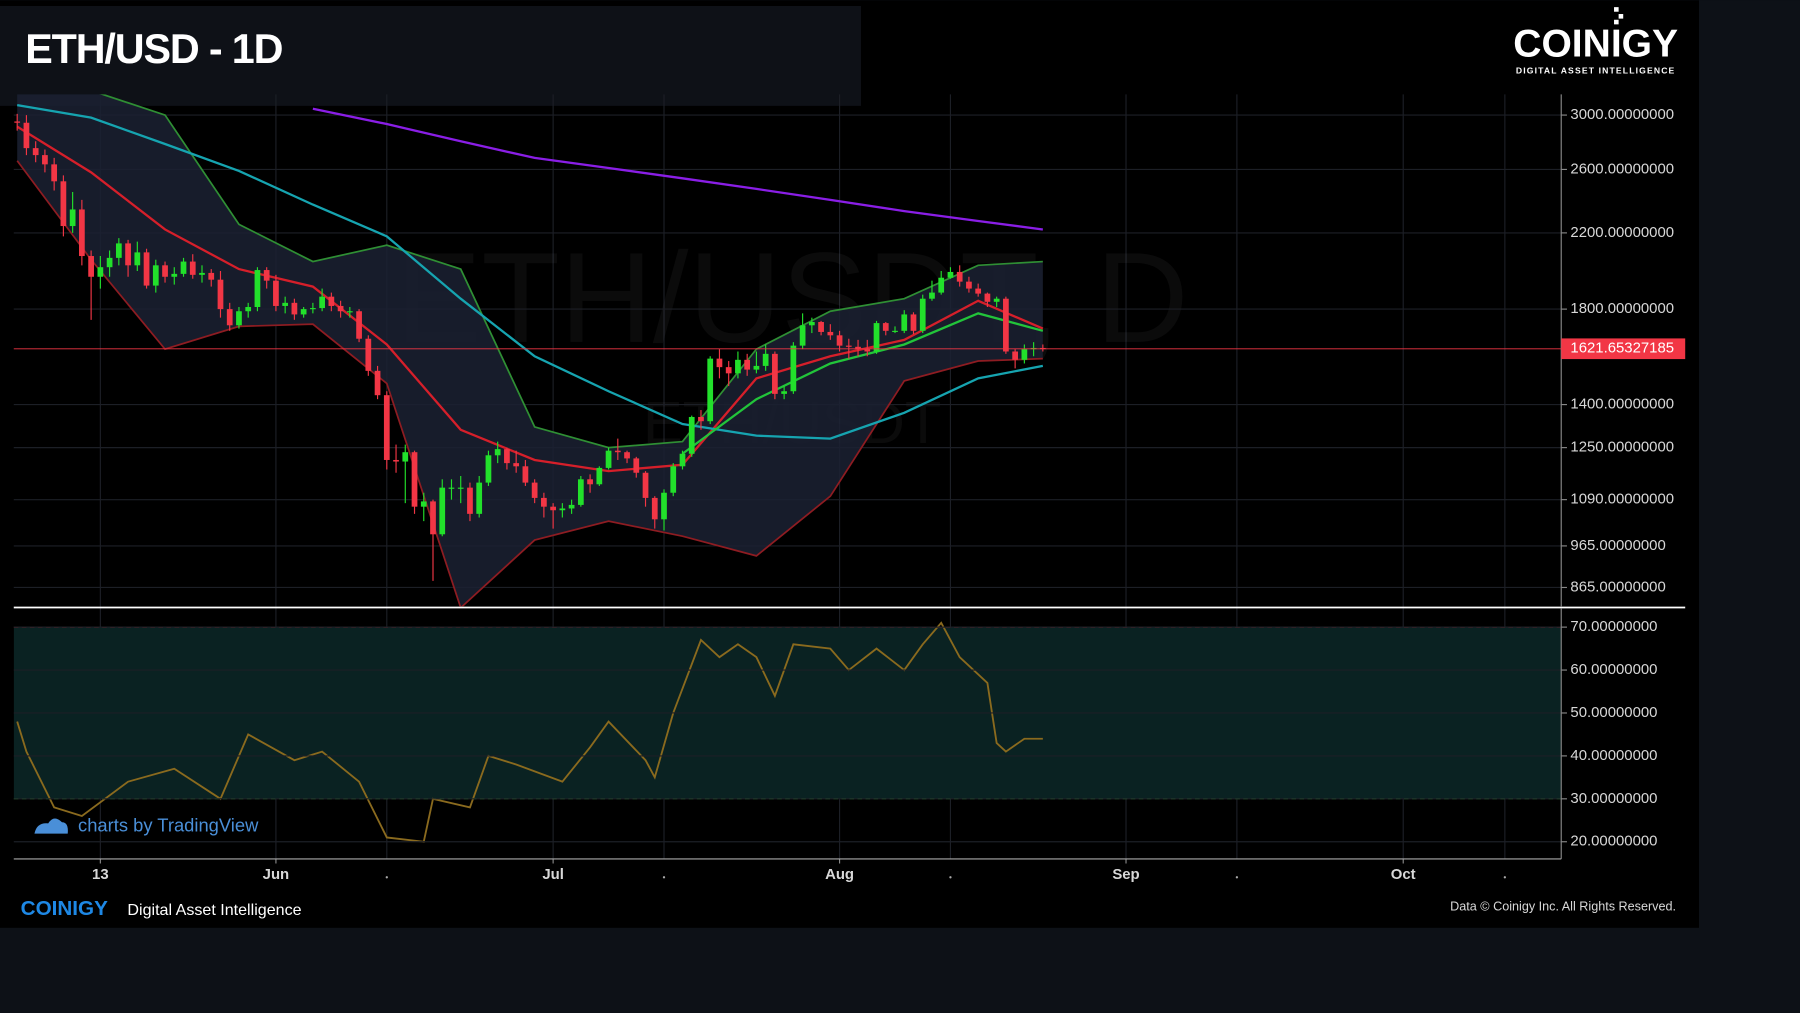 This screenshot has height=1013, width=1800. I want to click on logo: COINIGY, so click(1595, 43).